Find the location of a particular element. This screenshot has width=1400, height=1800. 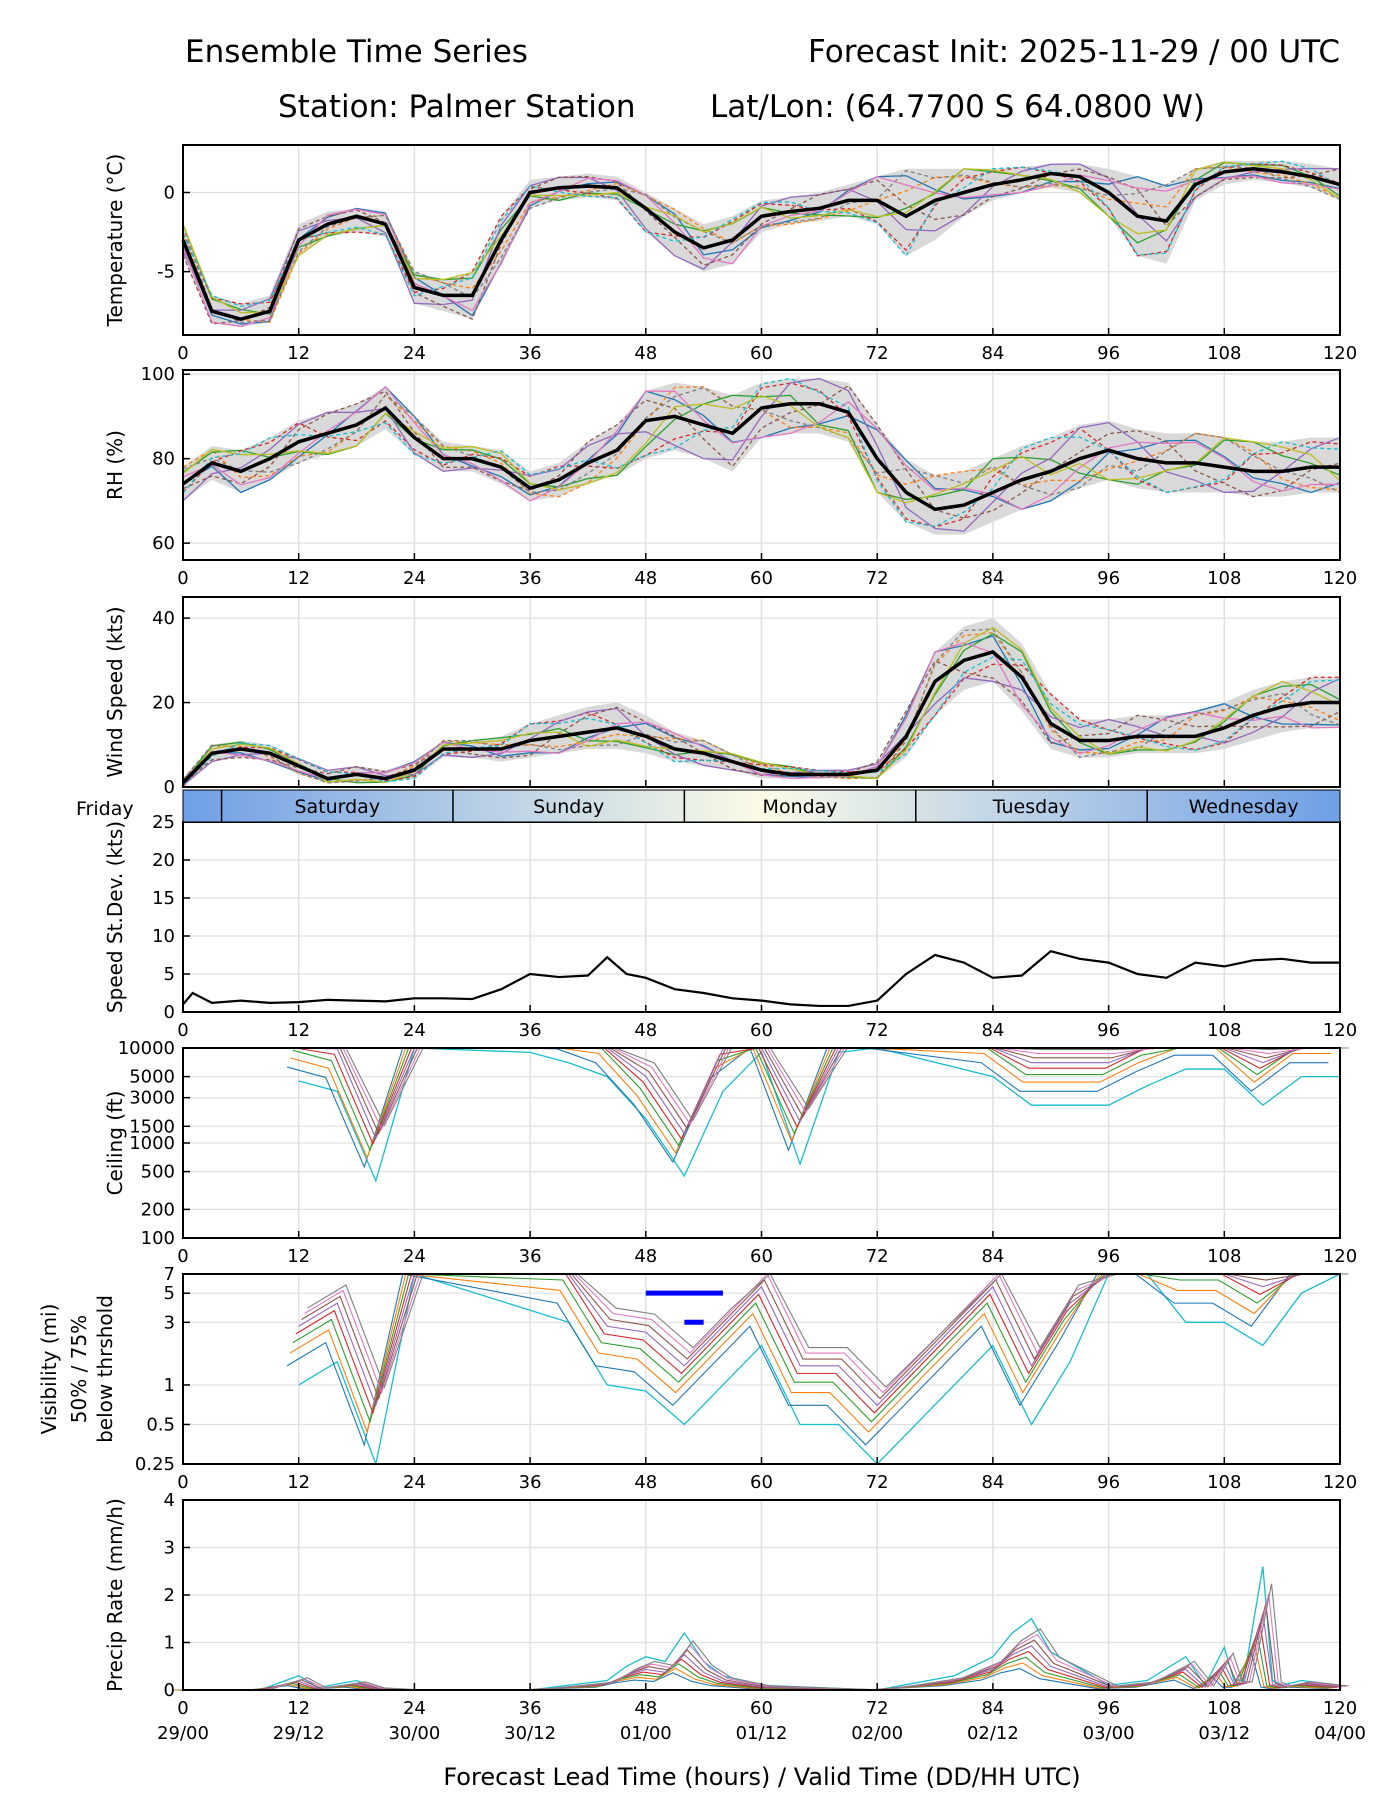

title-left: Ensemble Time Series is located at coordinates (356, 52).